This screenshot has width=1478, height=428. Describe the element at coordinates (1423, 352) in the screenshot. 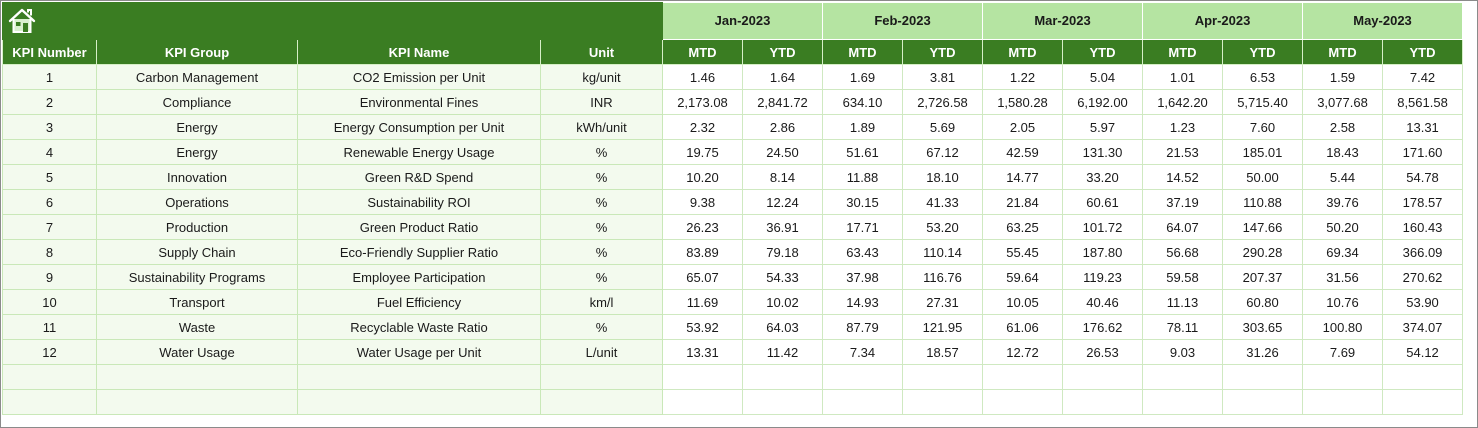

I see `cell-ytd-value: 54.12` at that location.